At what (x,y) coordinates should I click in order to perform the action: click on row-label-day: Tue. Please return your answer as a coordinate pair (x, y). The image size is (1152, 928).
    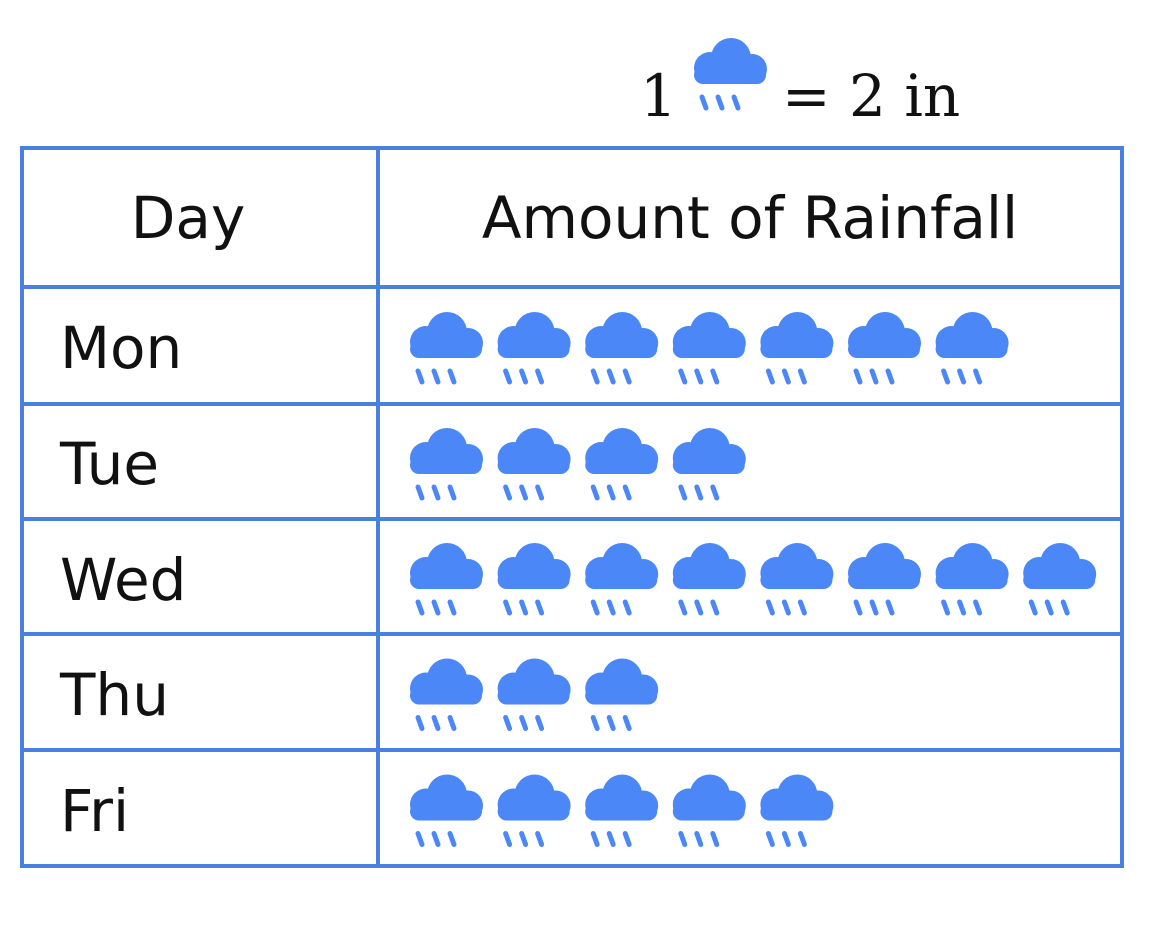
    Looking at the image, I should click on (109, 464).